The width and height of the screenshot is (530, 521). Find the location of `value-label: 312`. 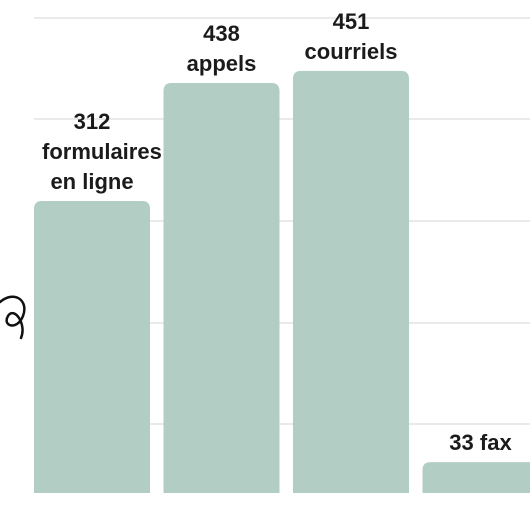

value-label: 312 is located at coordinates (92, 121).